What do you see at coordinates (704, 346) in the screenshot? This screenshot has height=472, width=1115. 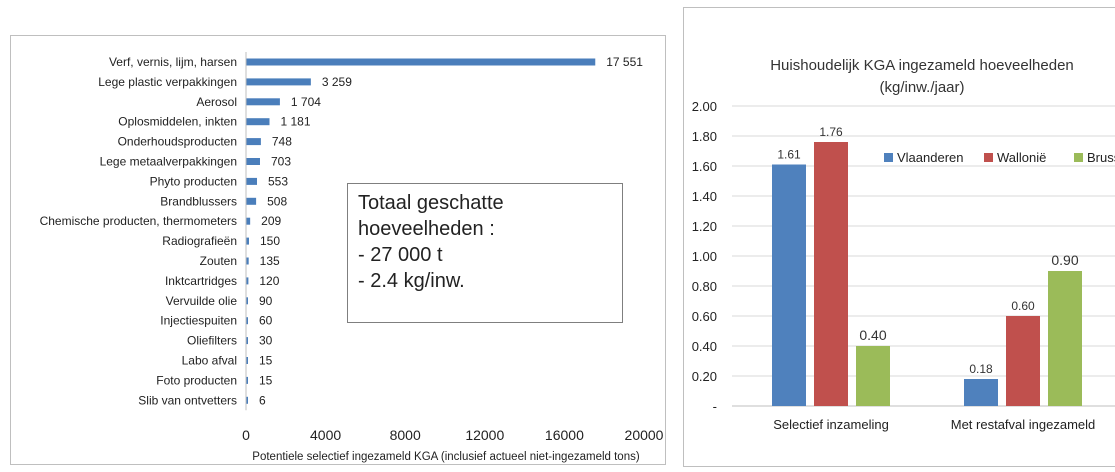 I see `y-tick-label: 0.40` at bounding box center [704, 346].